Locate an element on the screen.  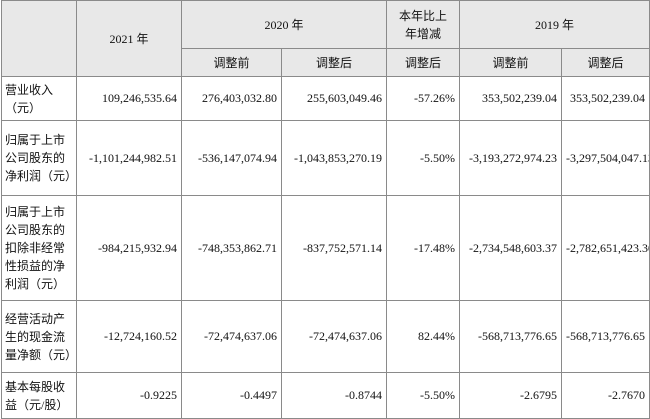
value-cell: -0.4497 is located at coordinates (231, 395).